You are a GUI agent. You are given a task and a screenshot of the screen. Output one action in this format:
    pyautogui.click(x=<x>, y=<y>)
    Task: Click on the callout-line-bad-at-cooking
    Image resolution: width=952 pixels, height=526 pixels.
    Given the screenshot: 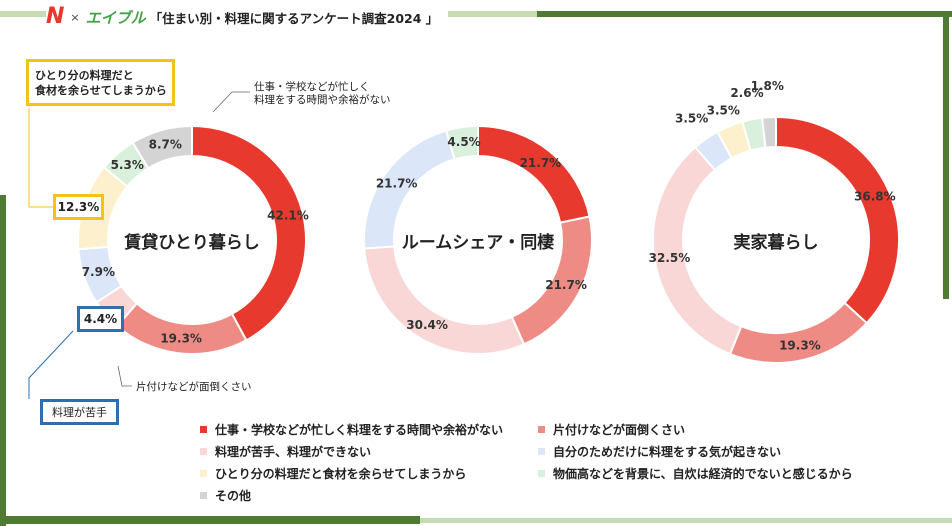 What is the action you would take?
    pyautogui.click(x=51, y=364)
    